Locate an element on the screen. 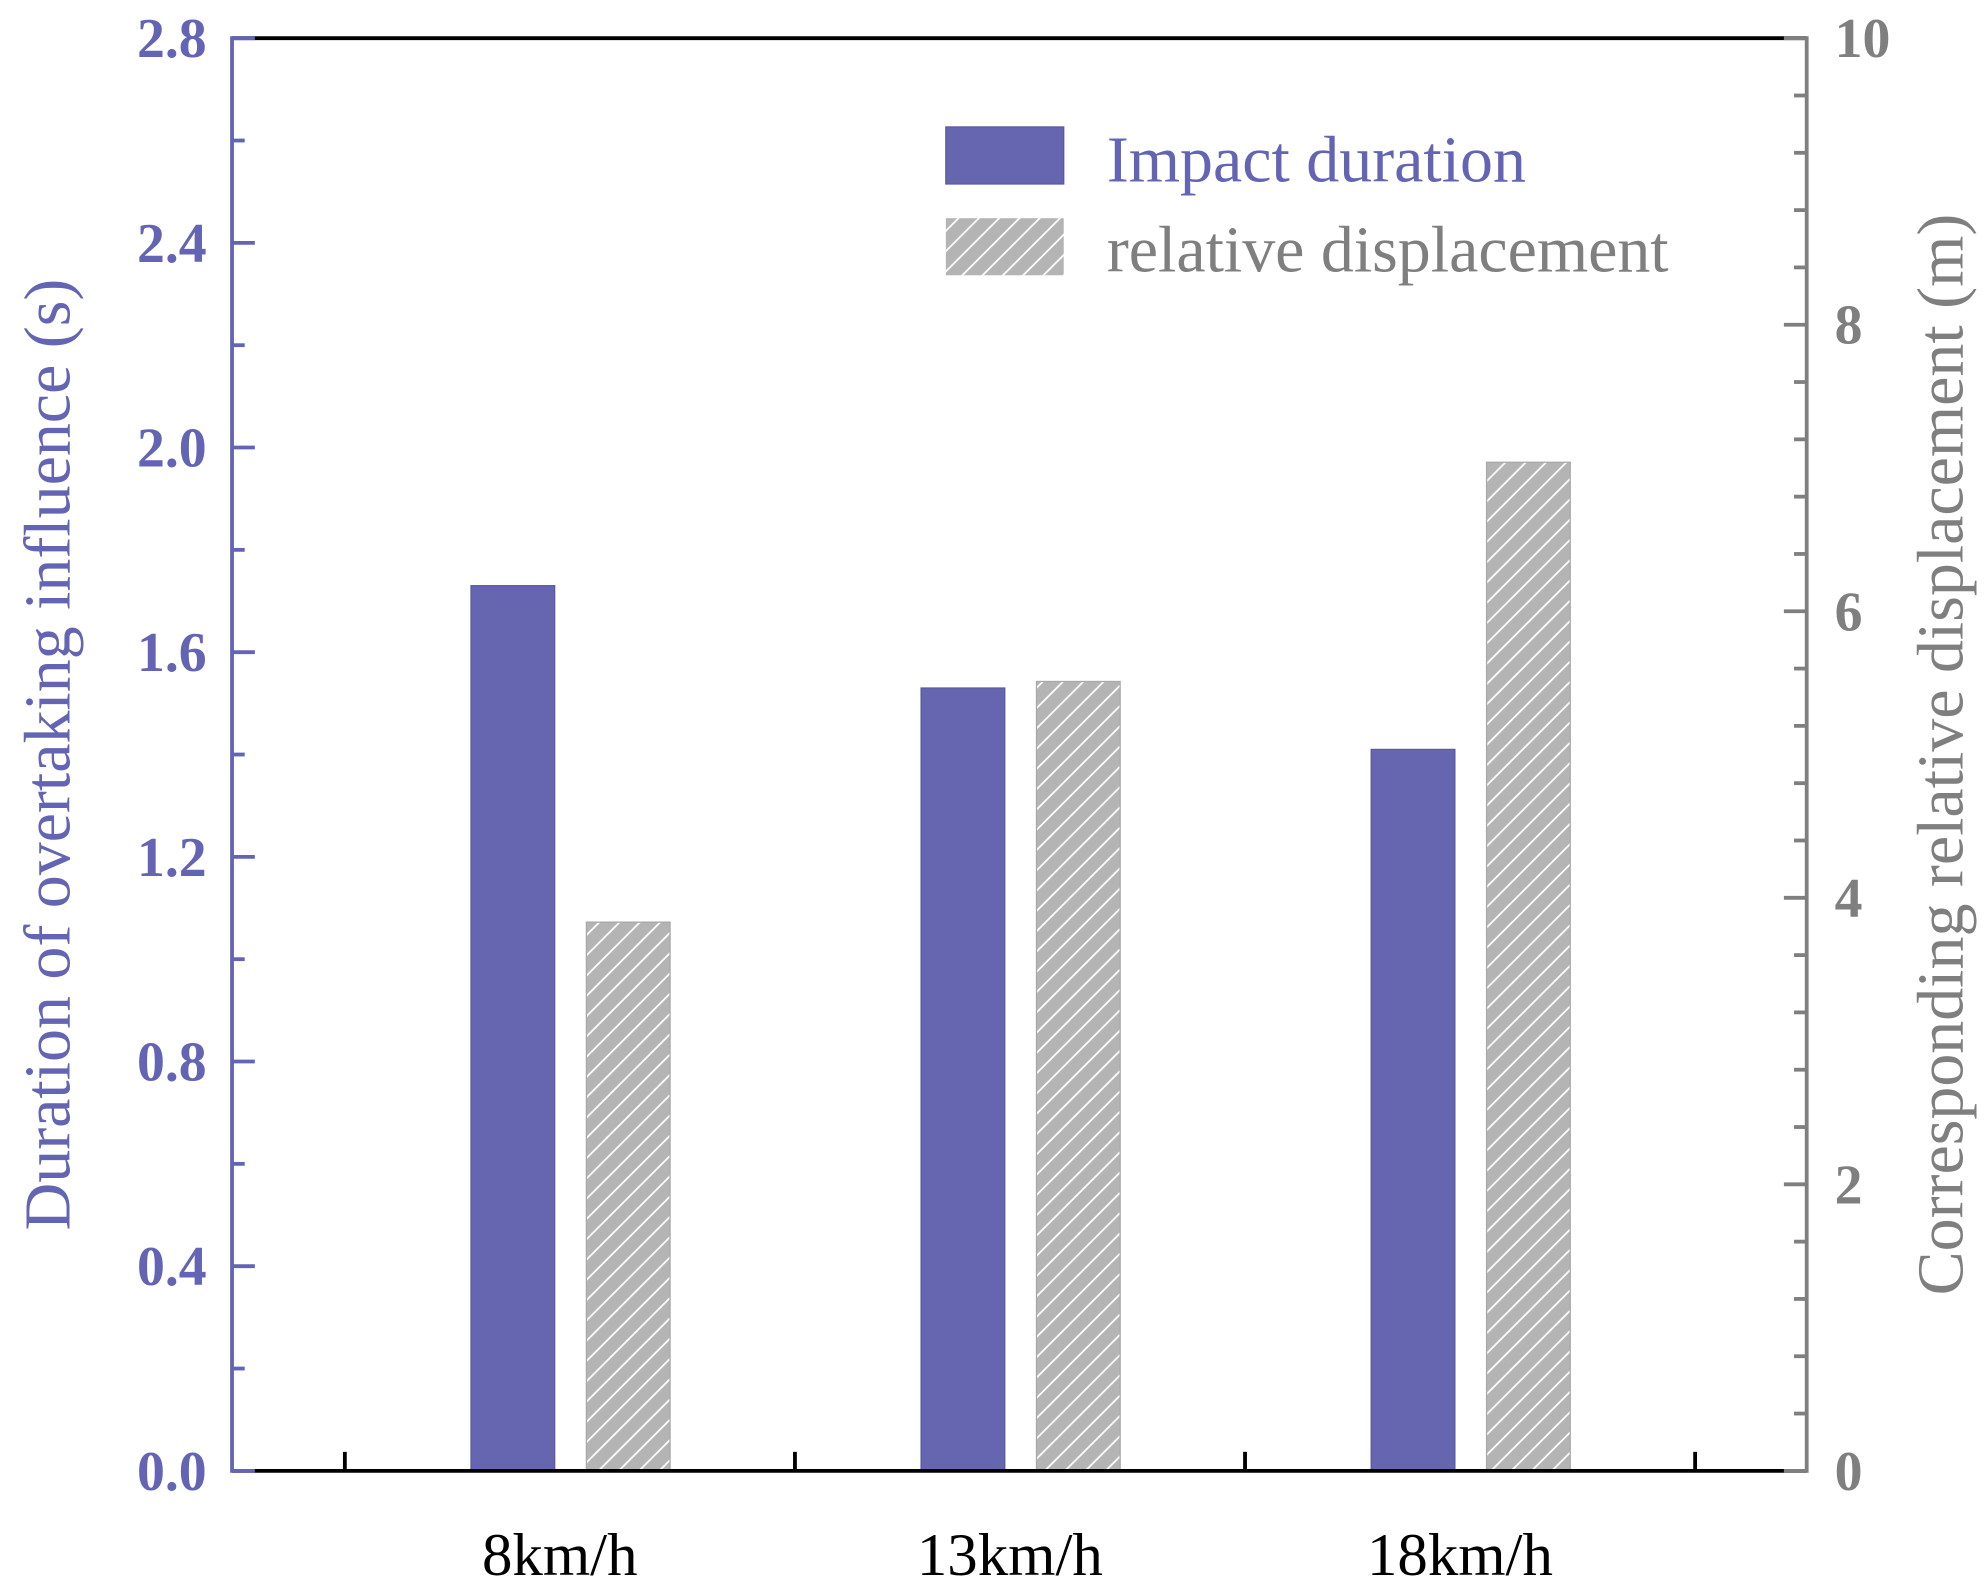 The height and width of the screenshot is (1594, 1988). y-tick-label-right: 0 is located at coordinates (1849, 1472).